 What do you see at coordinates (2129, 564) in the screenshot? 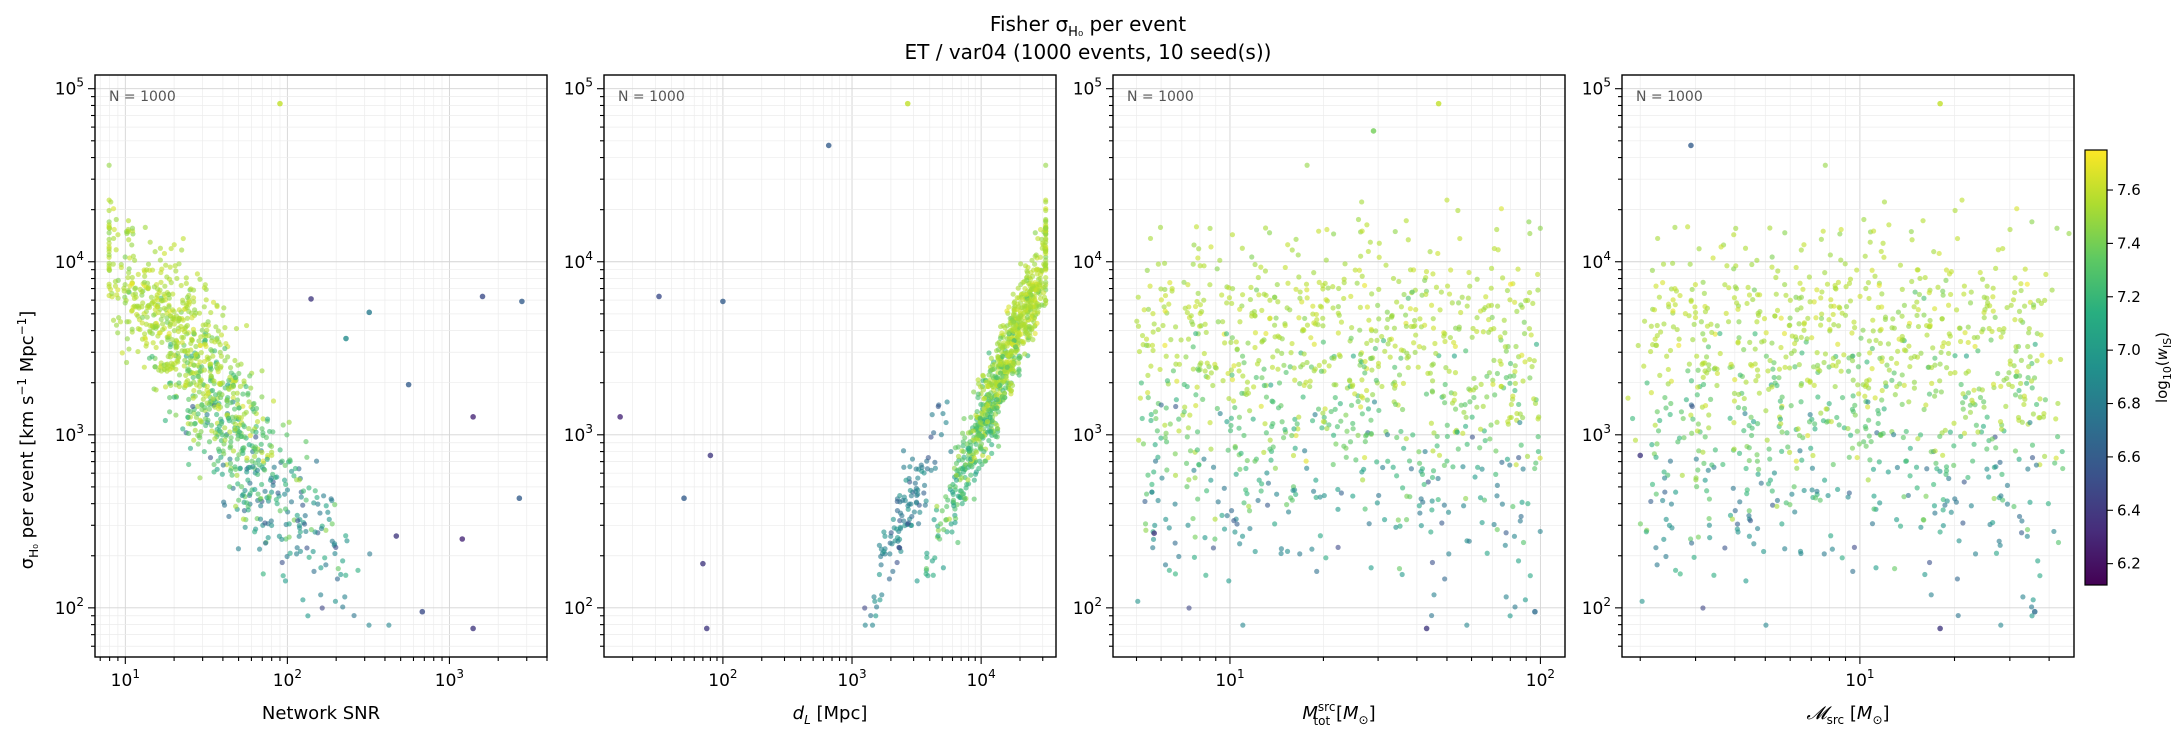
I see `colorbar-tick-label: 6.2` at bounding box center [2129, 564].